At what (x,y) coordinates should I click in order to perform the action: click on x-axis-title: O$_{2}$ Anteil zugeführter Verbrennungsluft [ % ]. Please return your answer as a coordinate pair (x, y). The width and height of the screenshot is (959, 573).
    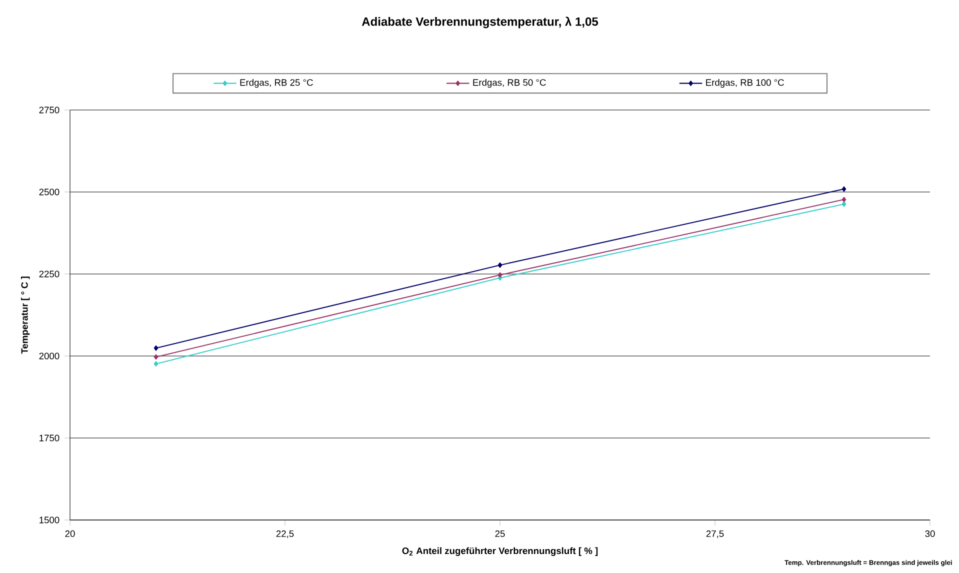
    Looking at the image, I should click on (500, 551).